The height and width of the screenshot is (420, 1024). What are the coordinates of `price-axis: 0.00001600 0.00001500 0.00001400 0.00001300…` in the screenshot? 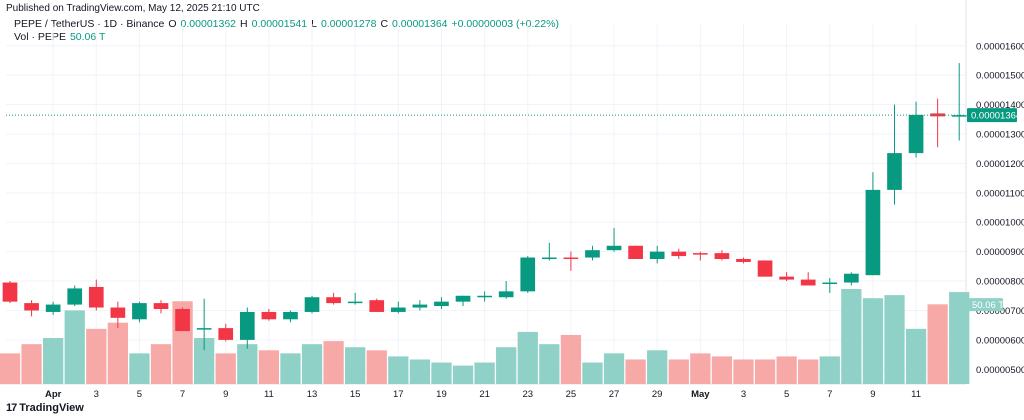 It's located at (1000, 208).